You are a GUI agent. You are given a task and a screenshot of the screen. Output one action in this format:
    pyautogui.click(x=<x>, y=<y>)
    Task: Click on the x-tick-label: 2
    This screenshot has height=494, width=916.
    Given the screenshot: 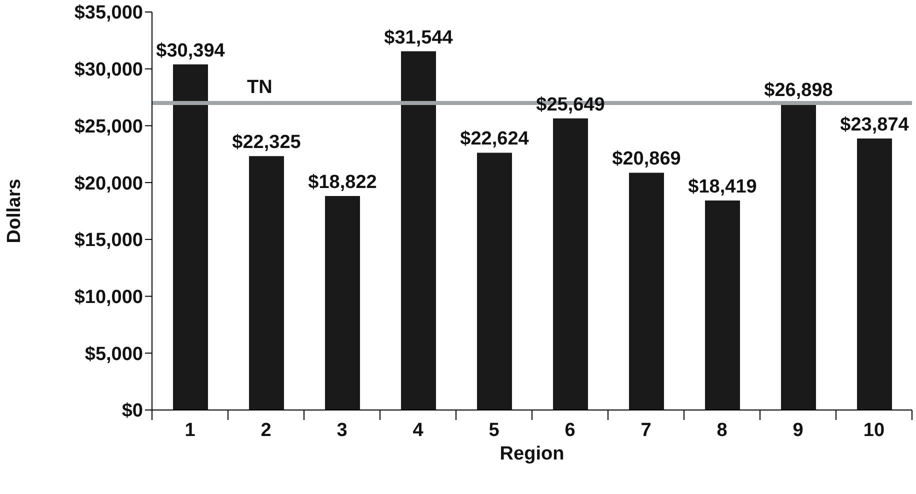 What is the action you would take?
    pyautogui.click(x=266, y=430)
    